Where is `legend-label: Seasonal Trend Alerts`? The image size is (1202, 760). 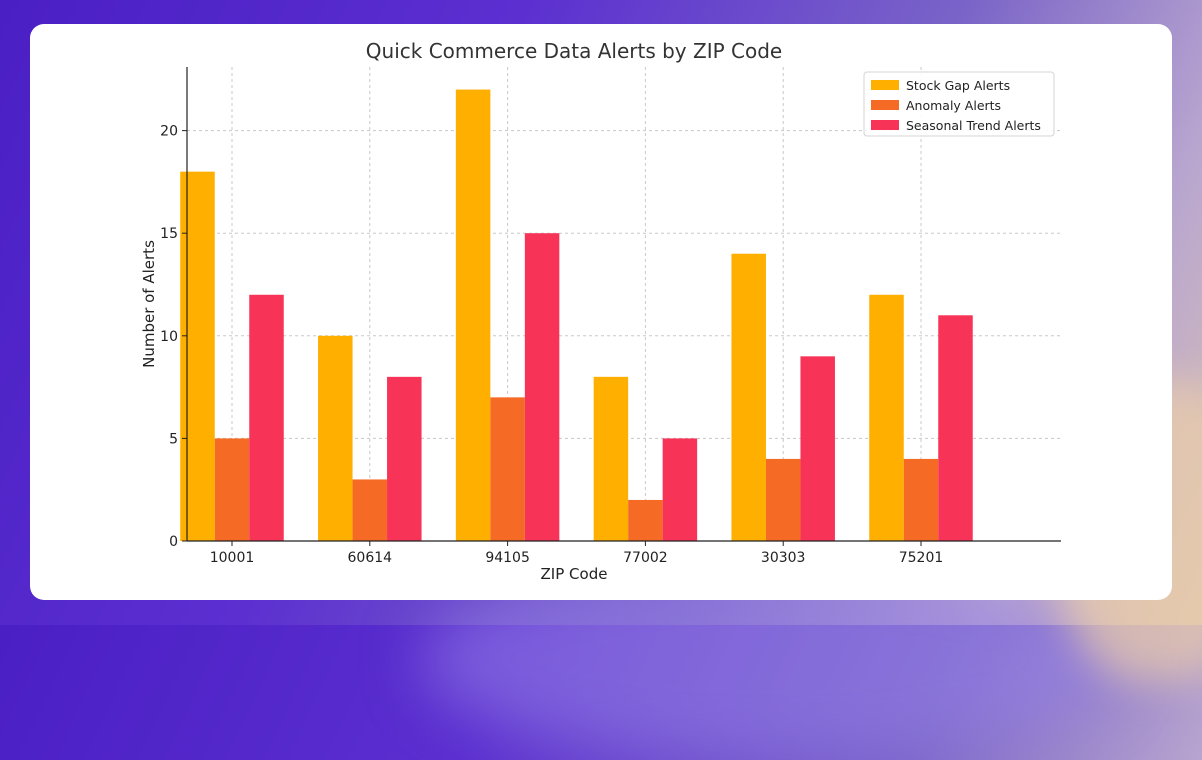
legend-label: Seasonal Trend Alerts is located at coordinates (973, 125).